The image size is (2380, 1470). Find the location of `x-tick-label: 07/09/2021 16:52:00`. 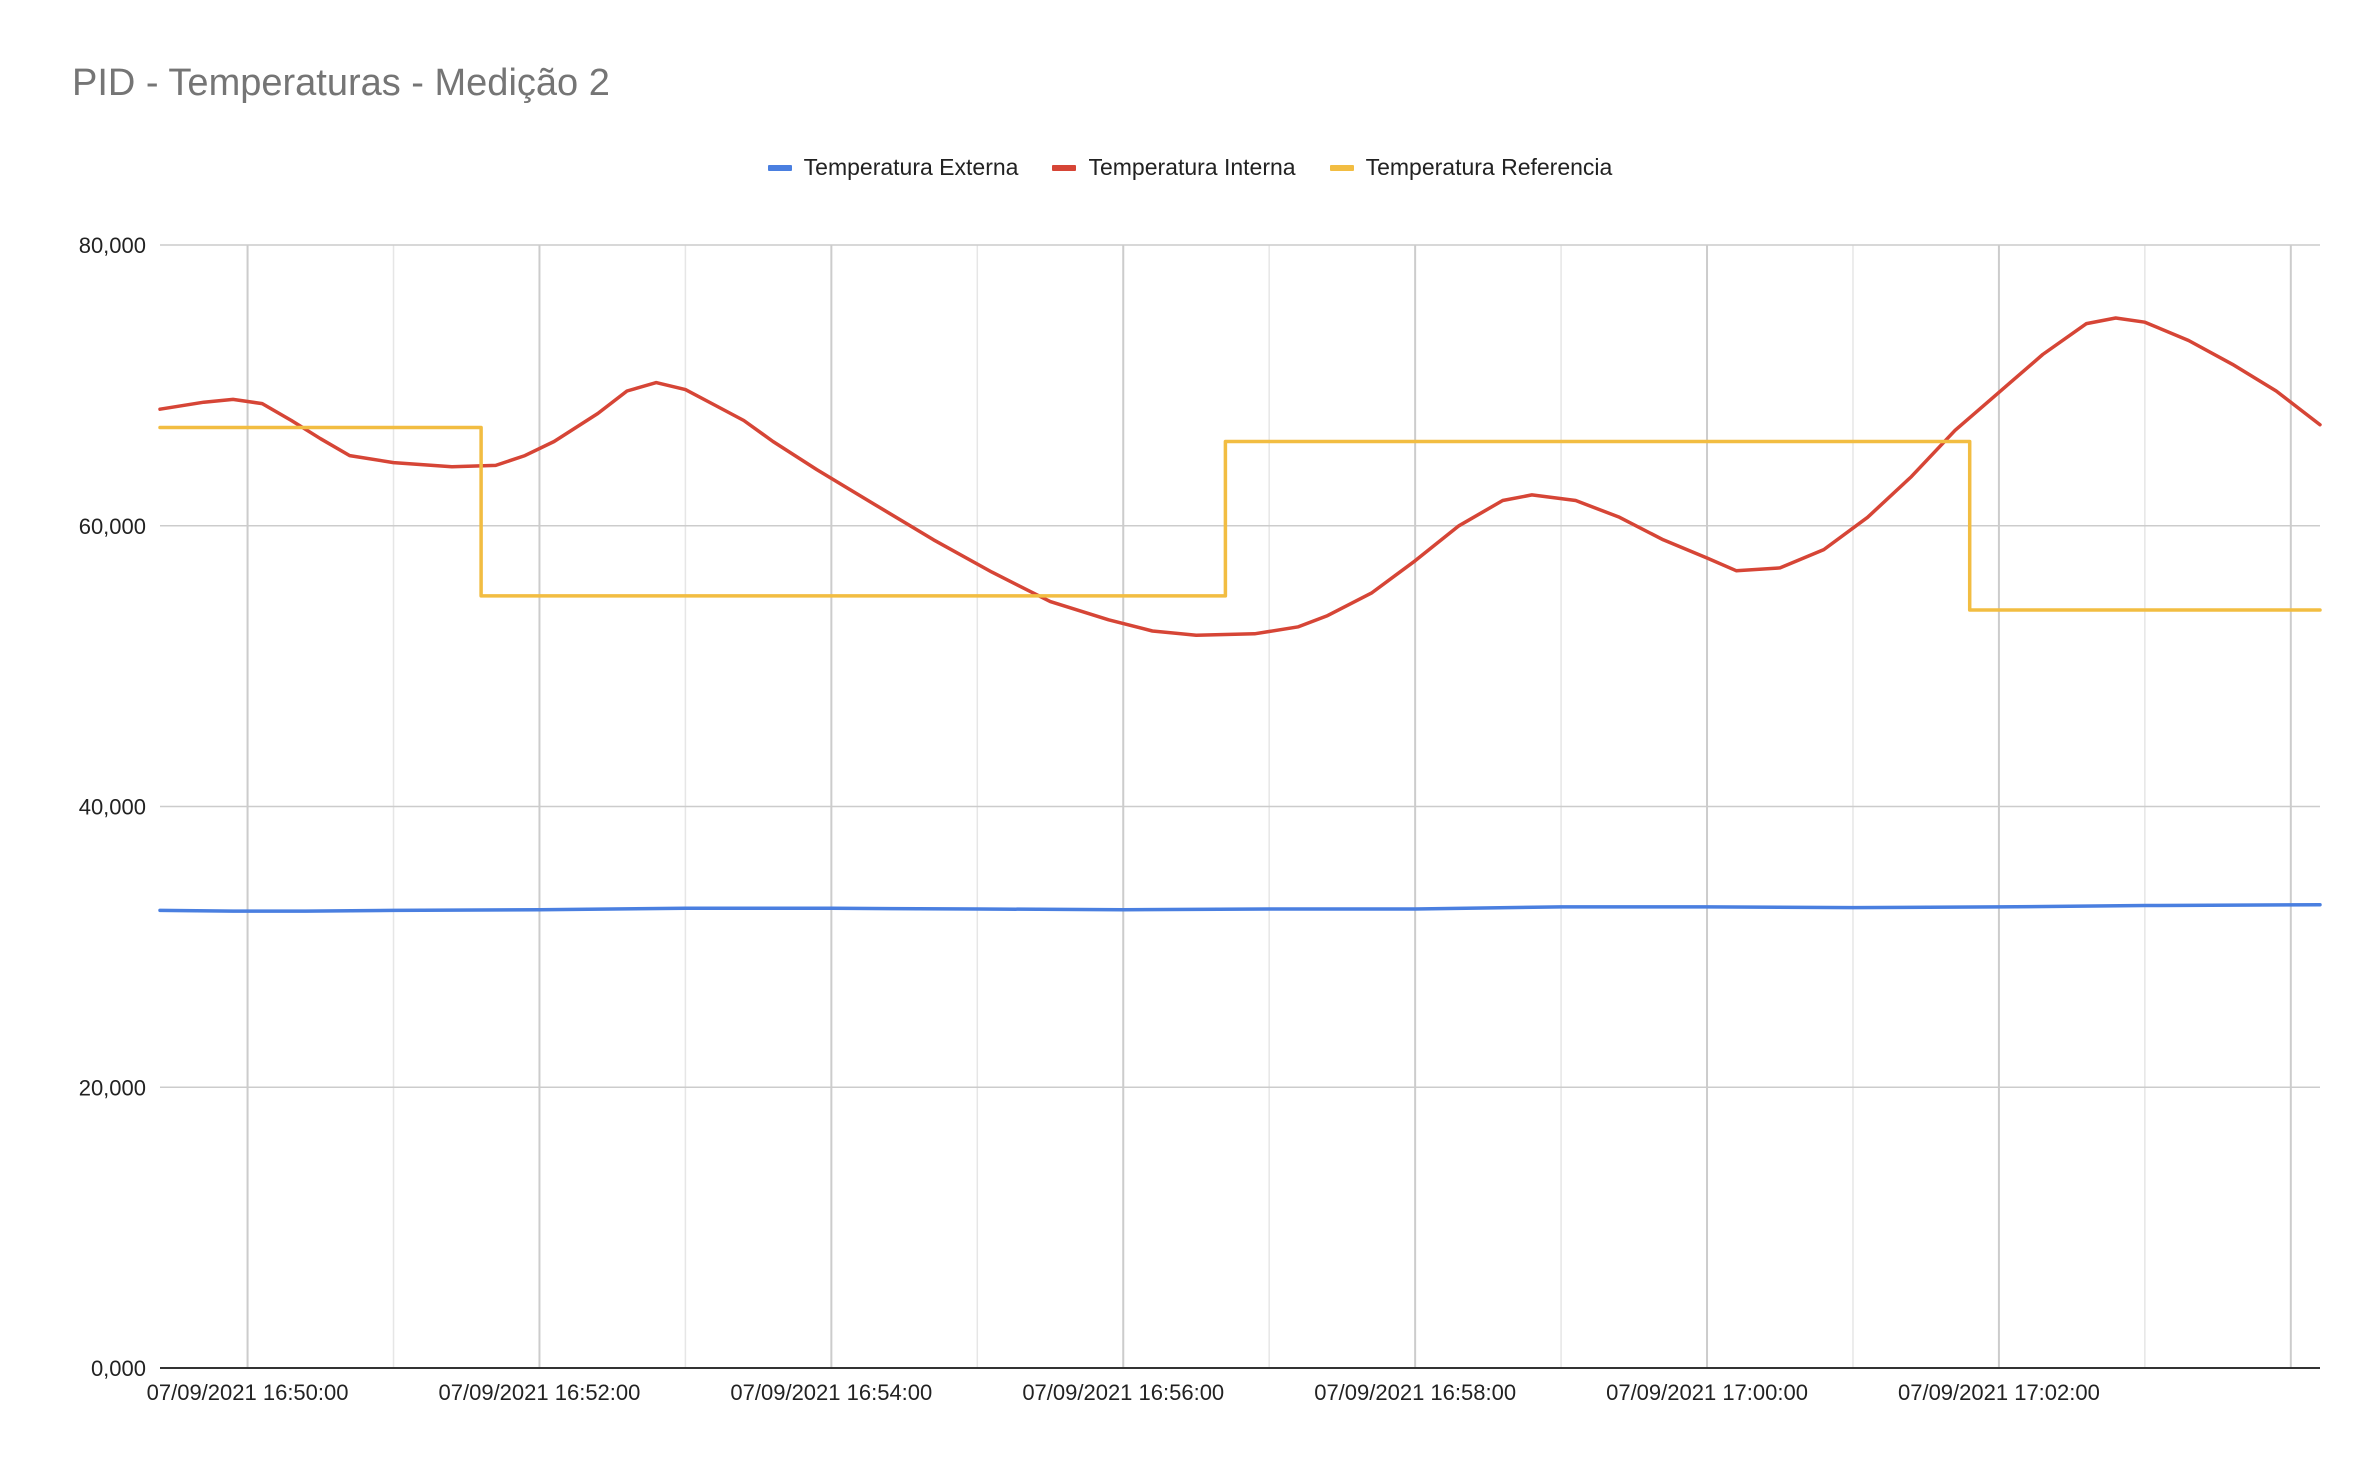

x-tick-label: 07/09/2021 16:52:00 is located at coordinates (540, 1392).